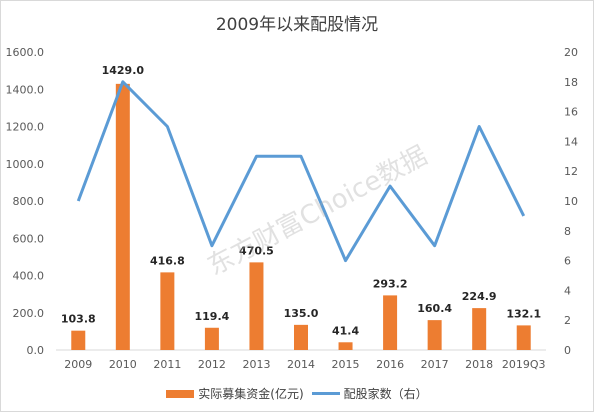 Image resolution: width=594 pixels, height=412 pixels. What do you see at coordinates (567, 290) in the screenshot?
I see `y-right-tick-label: 4` at bounding box center [567, 290].